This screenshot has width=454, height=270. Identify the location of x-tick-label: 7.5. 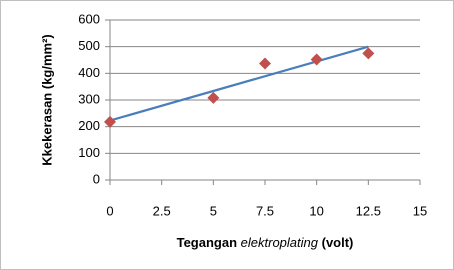
(265, 210).